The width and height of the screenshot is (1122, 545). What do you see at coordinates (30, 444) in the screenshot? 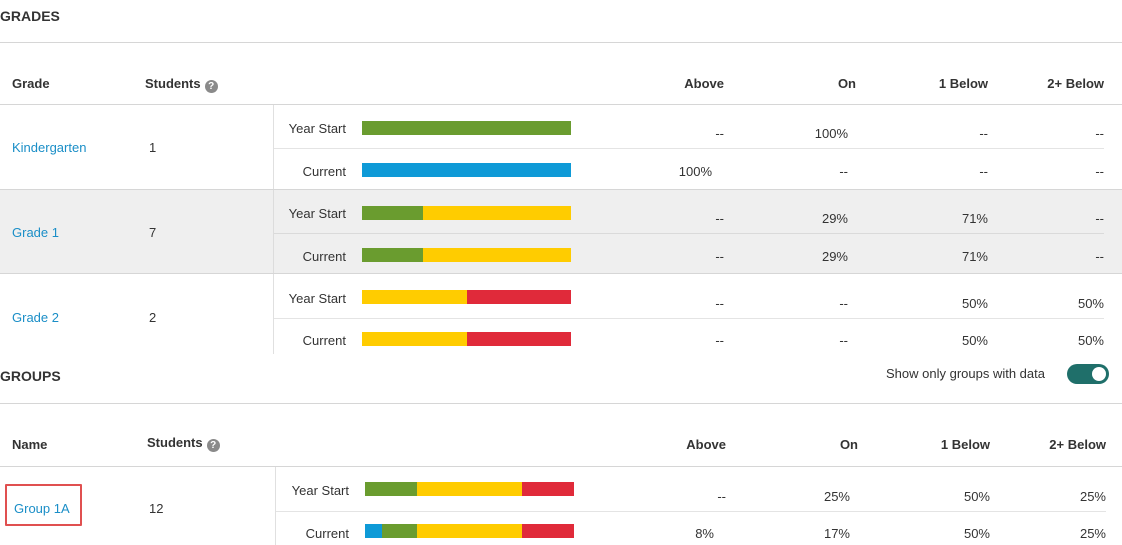
I see `groups-header-name: Name` at bounding box center [30, 444].